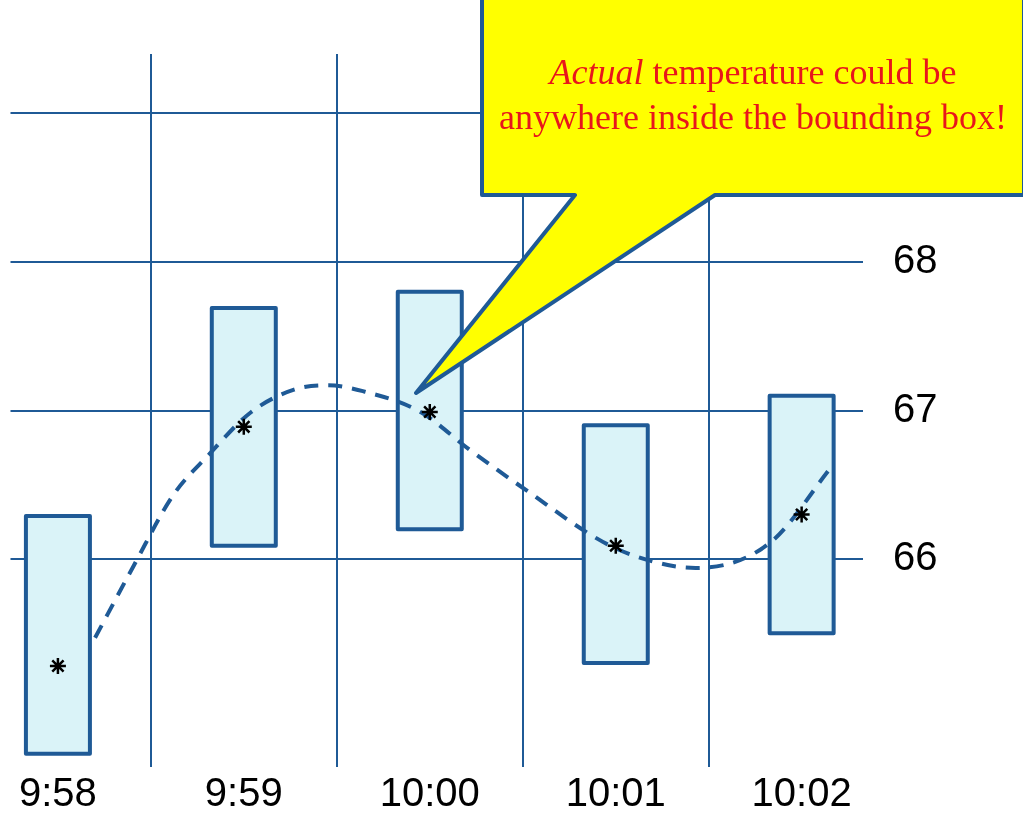  What do you see at coordinates (801, 792) in the screenshot?
I see `x-tick-label: 10:02` at bounding box center [801, 792].